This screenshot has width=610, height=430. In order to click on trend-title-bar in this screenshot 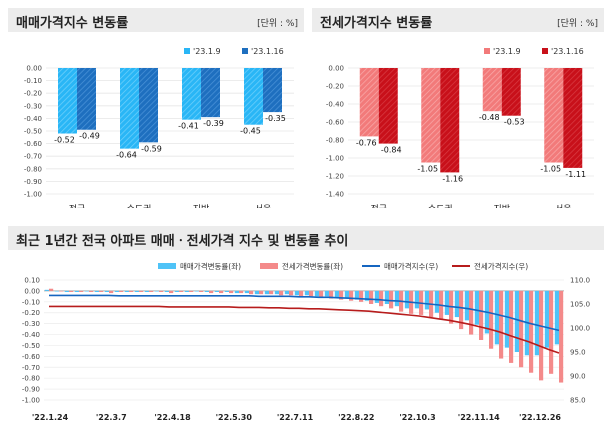, I will do `click(306, 238)`.